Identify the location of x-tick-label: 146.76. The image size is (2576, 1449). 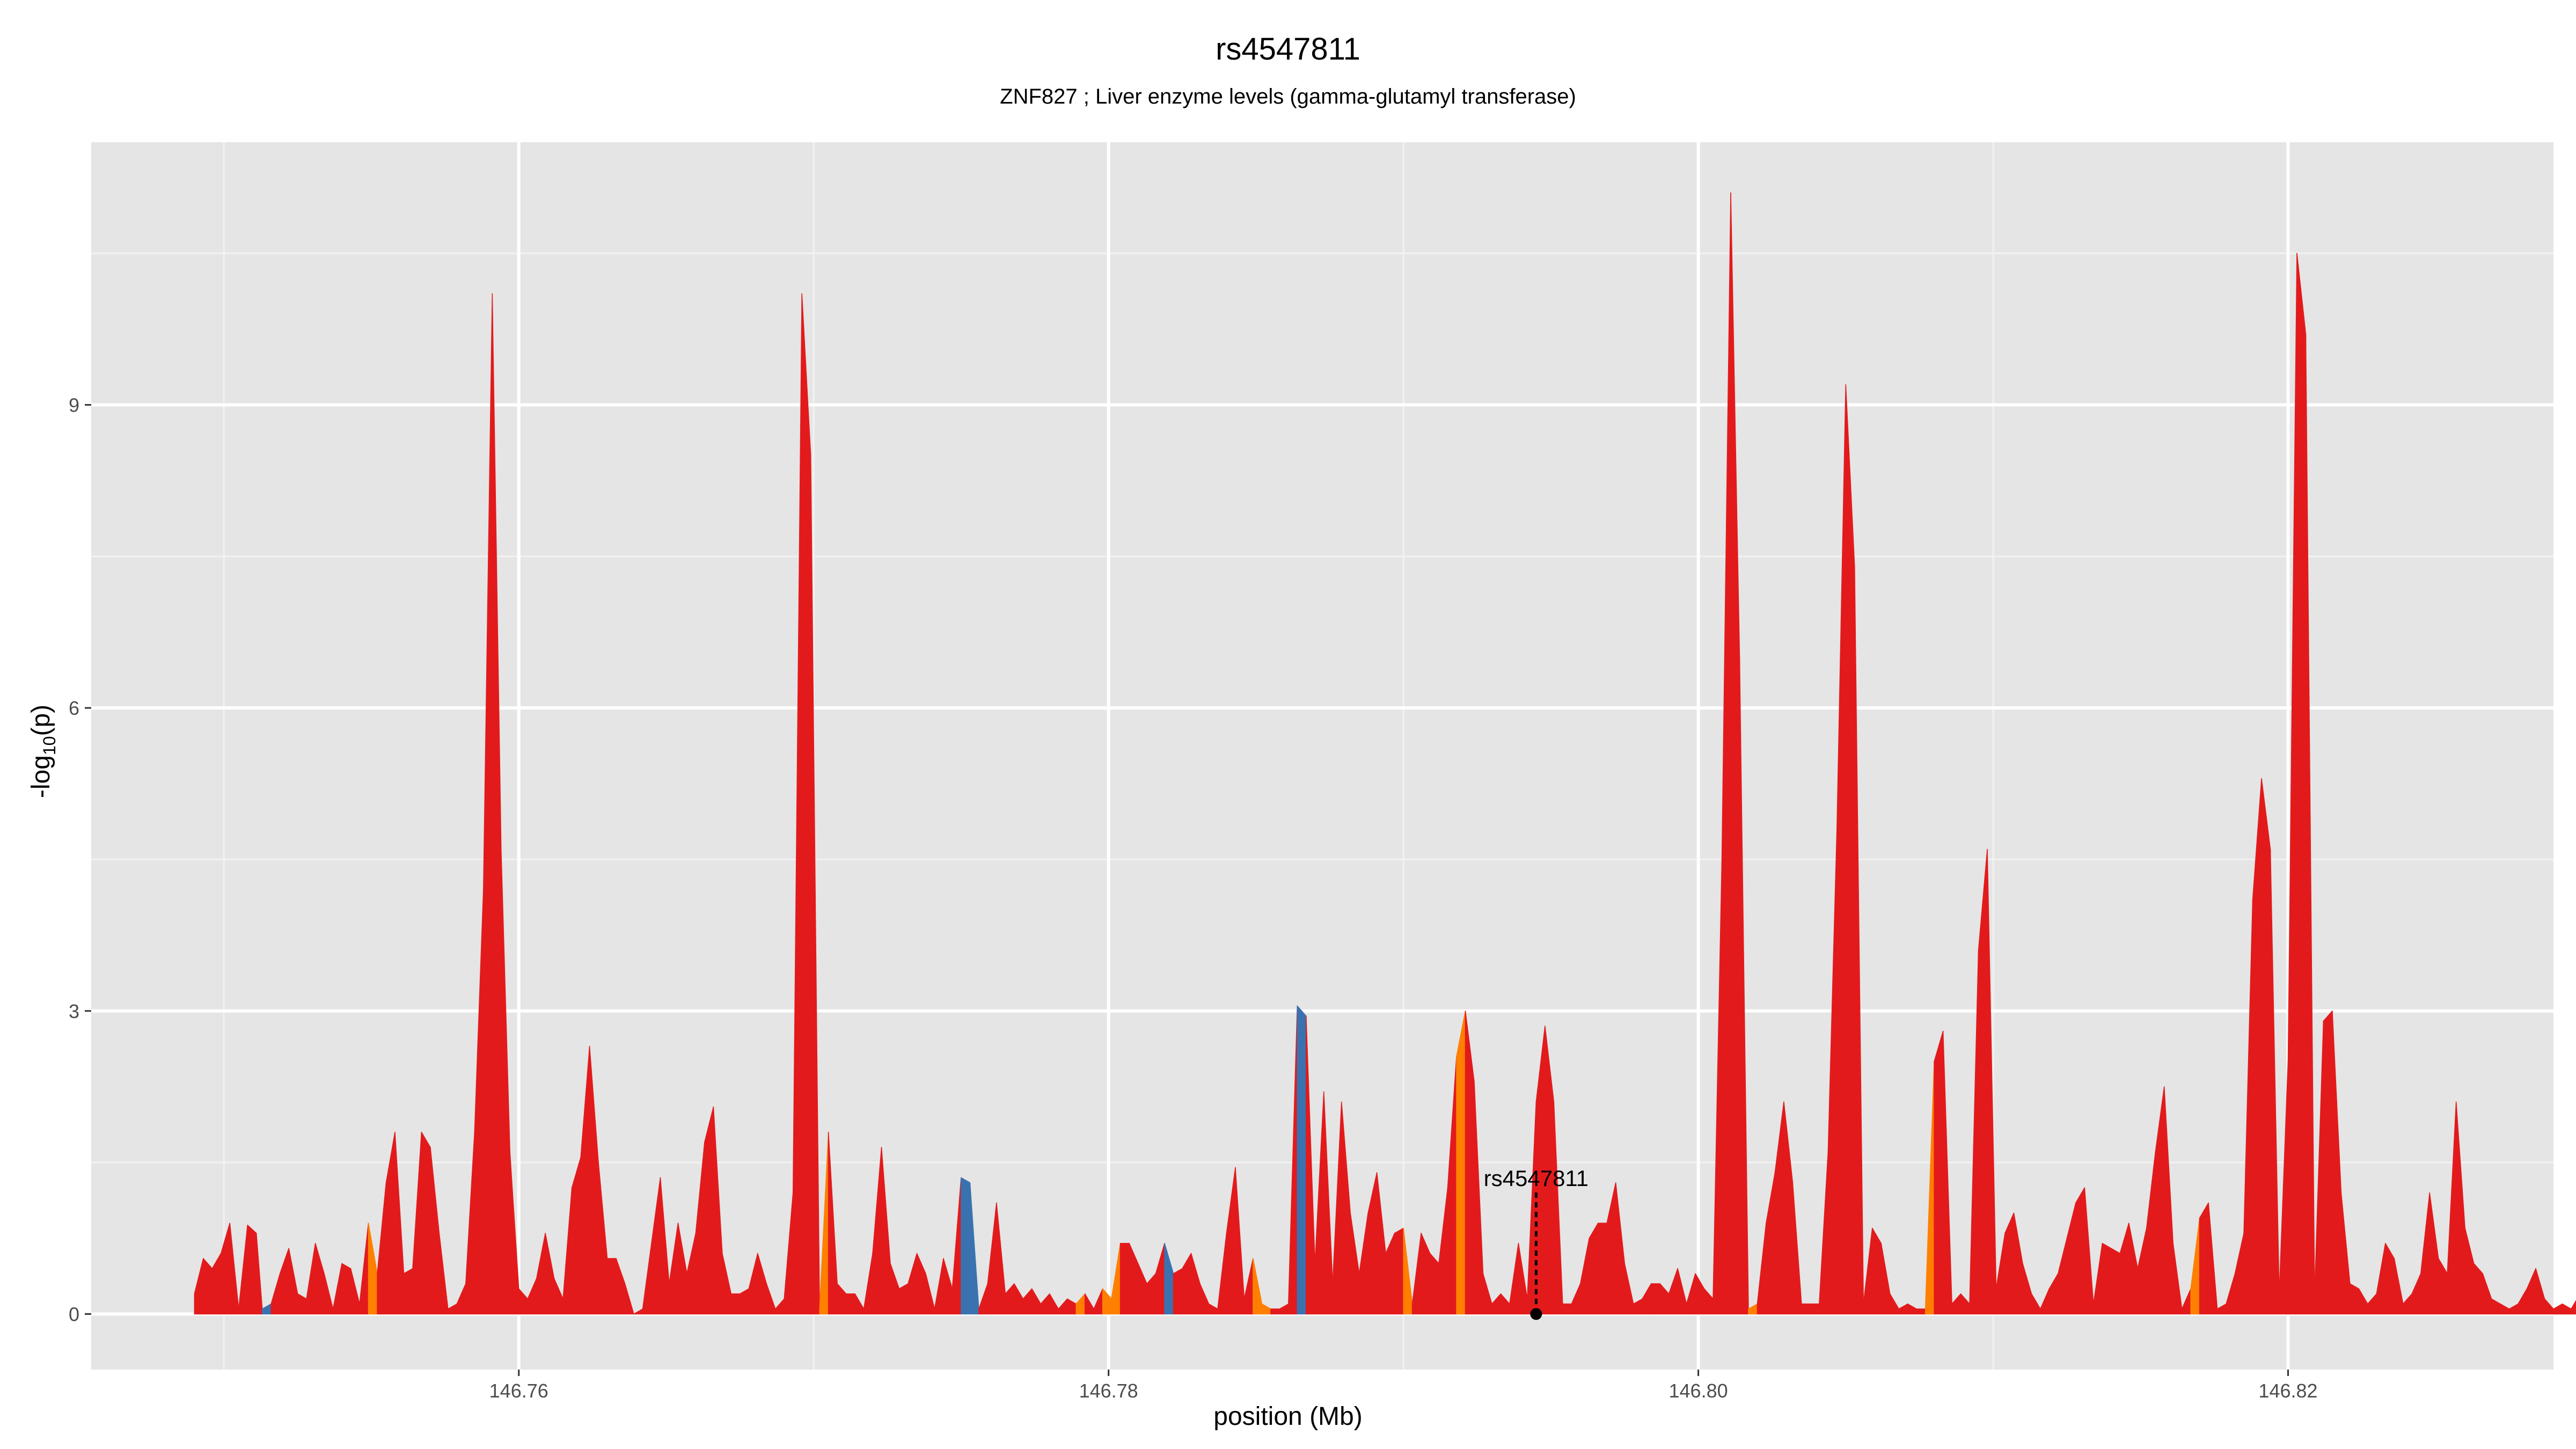
(518, 1391).